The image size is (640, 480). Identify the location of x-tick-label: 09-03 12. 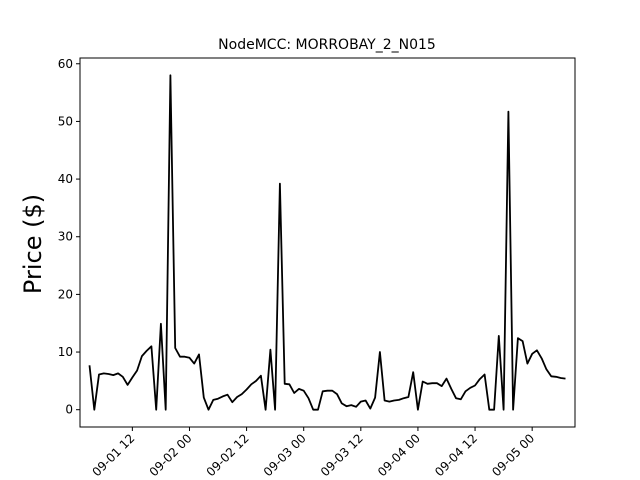
(342, 455).